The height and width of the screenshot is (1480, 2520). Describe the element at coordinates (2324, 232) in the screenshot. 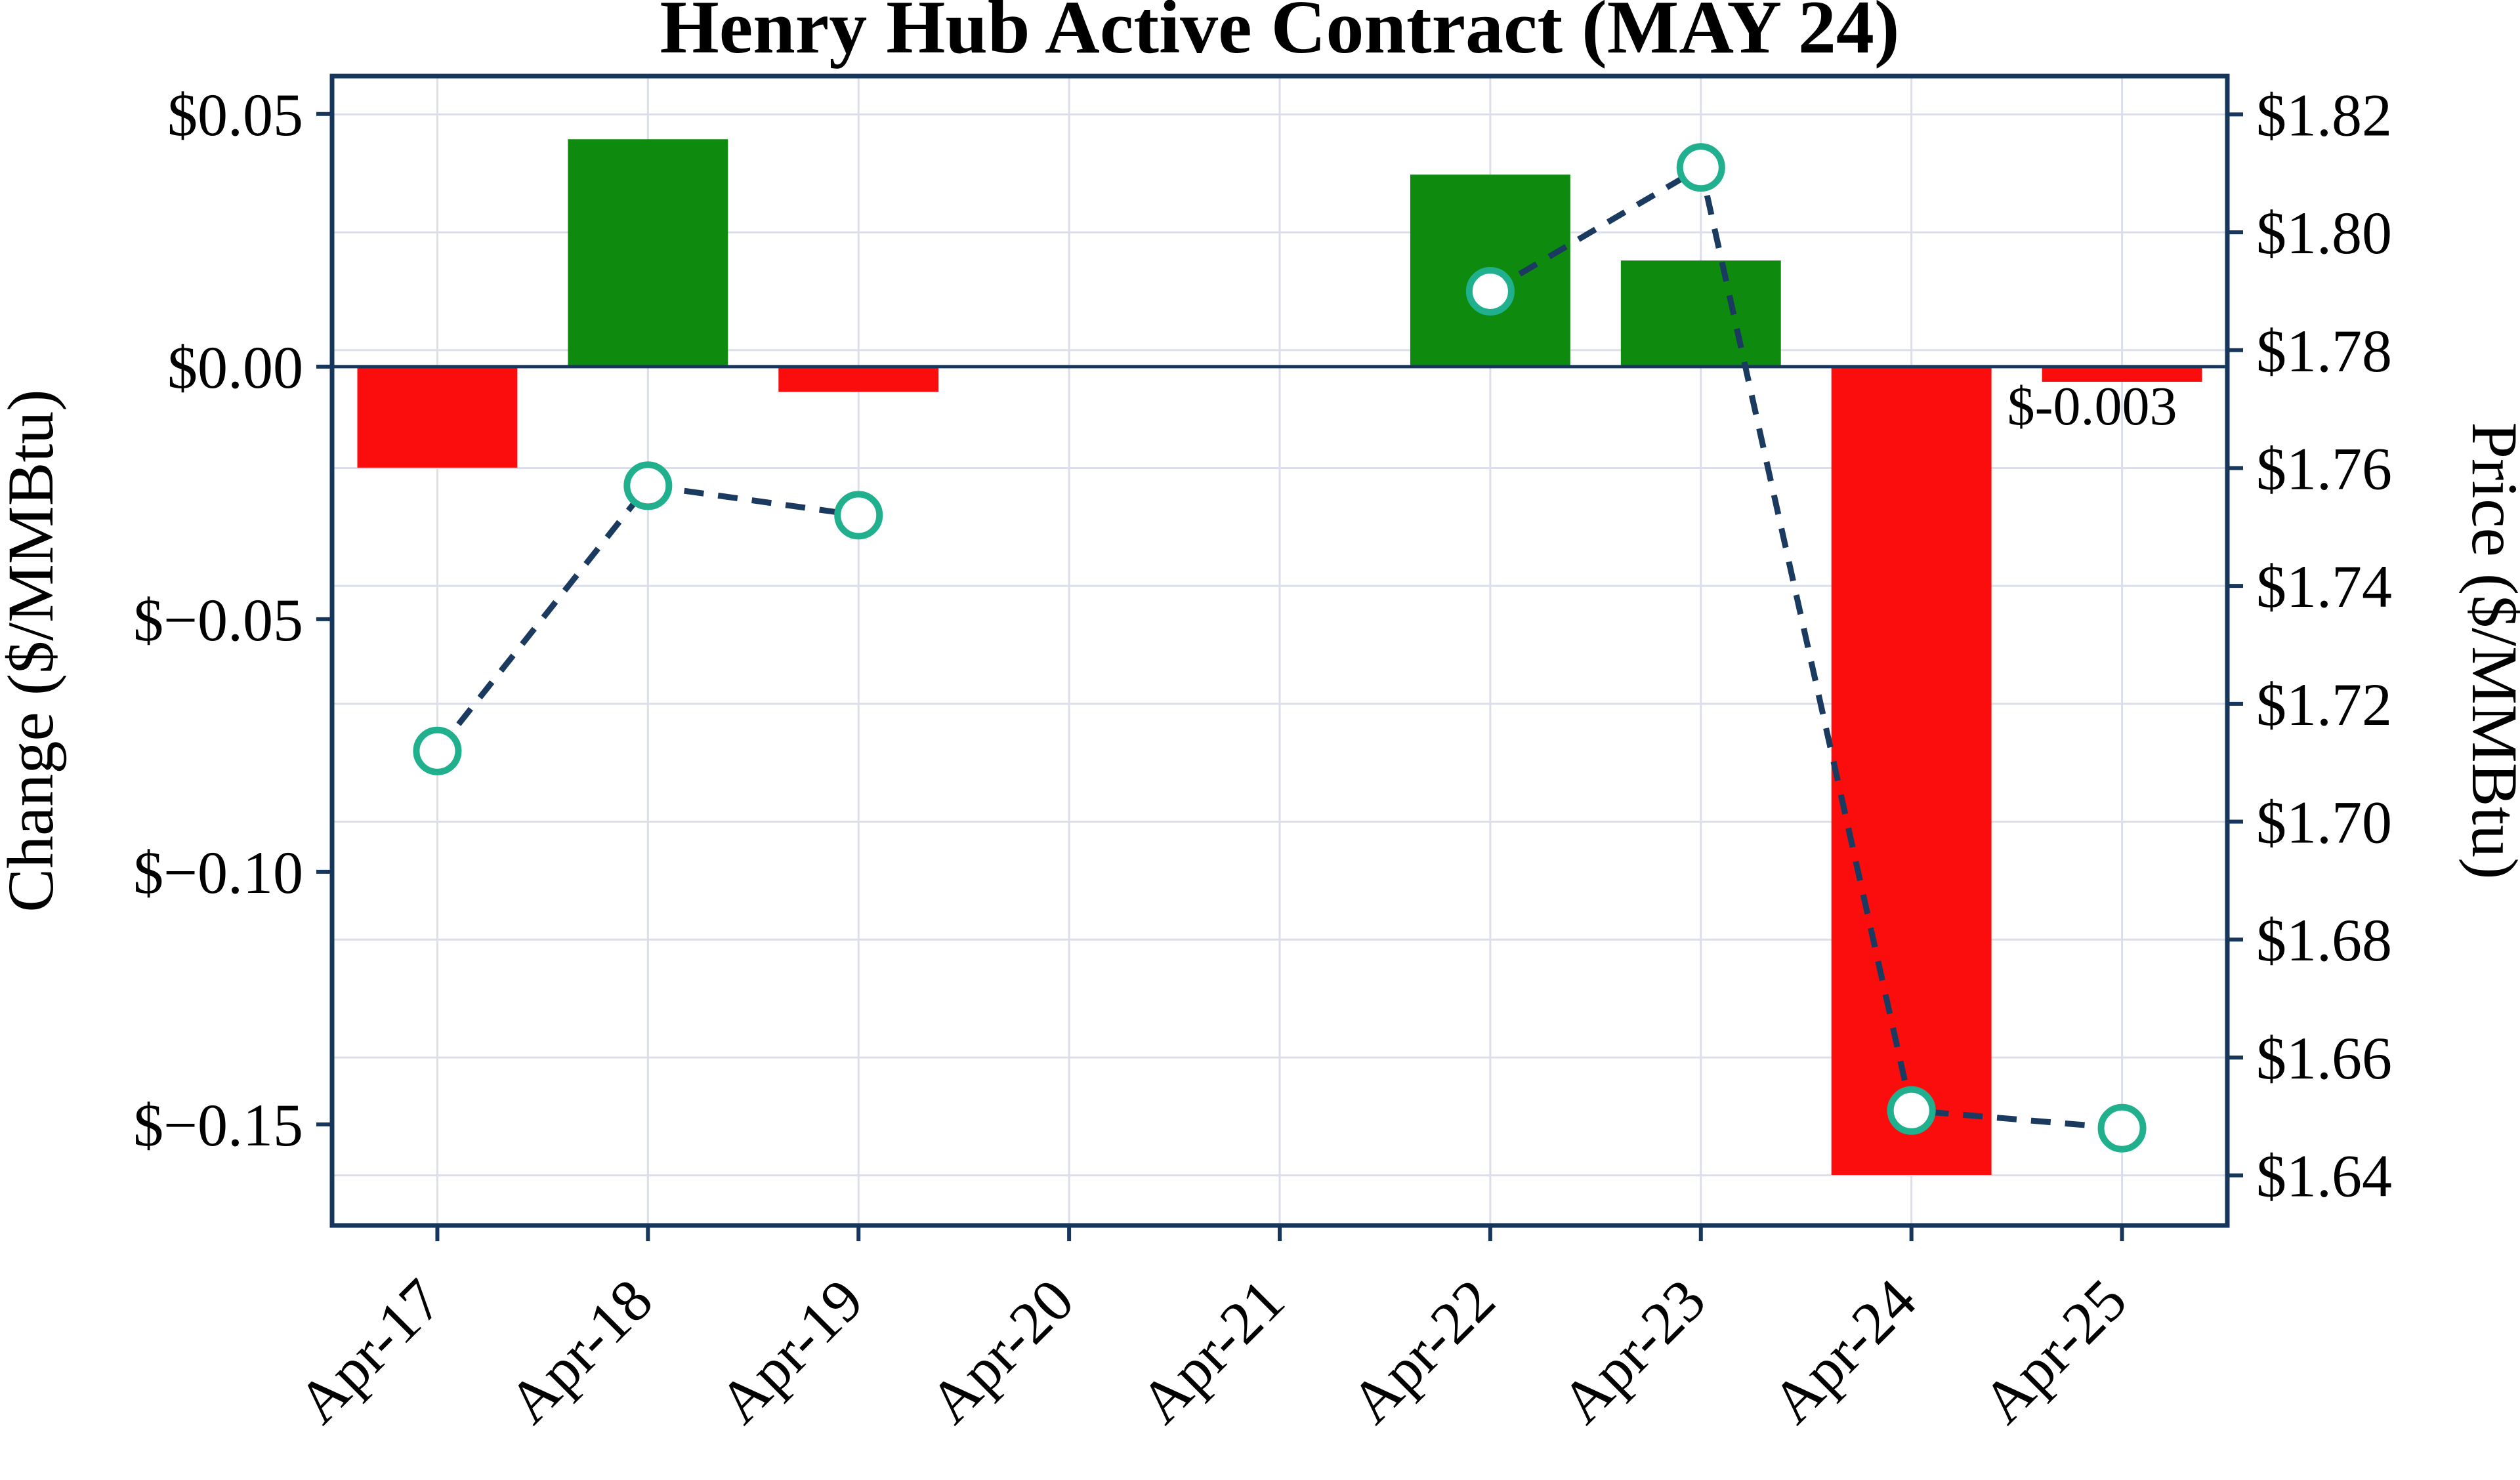

I see `right-tick-label: $1.80` at that location.